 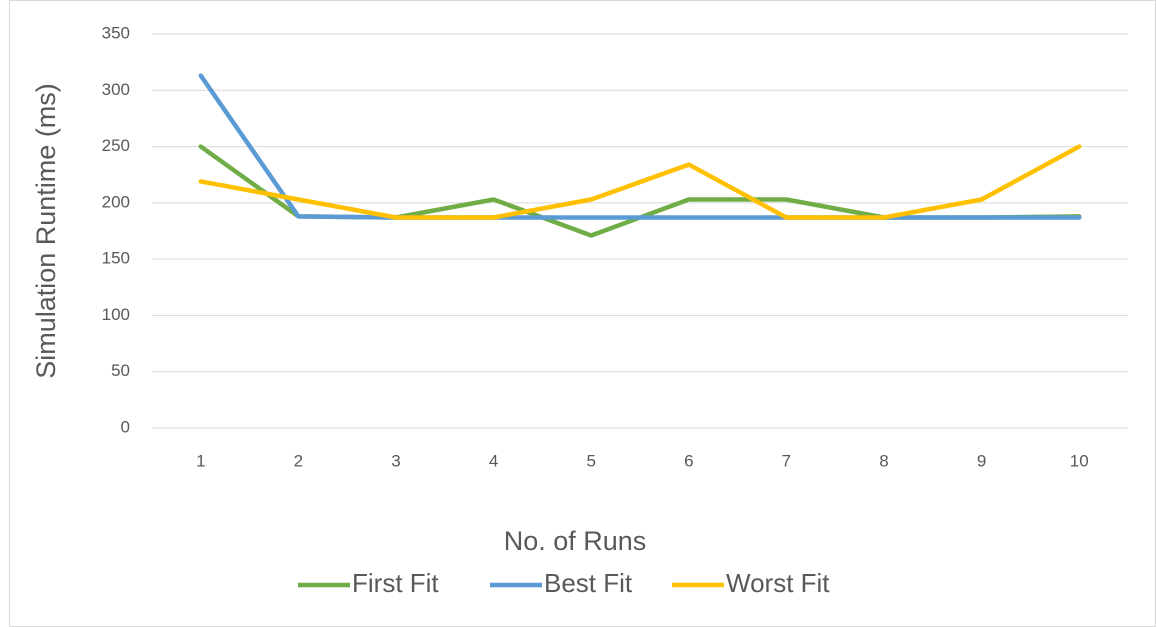 I want to click on x-tick-label: 5, so click(x=590, y=460).